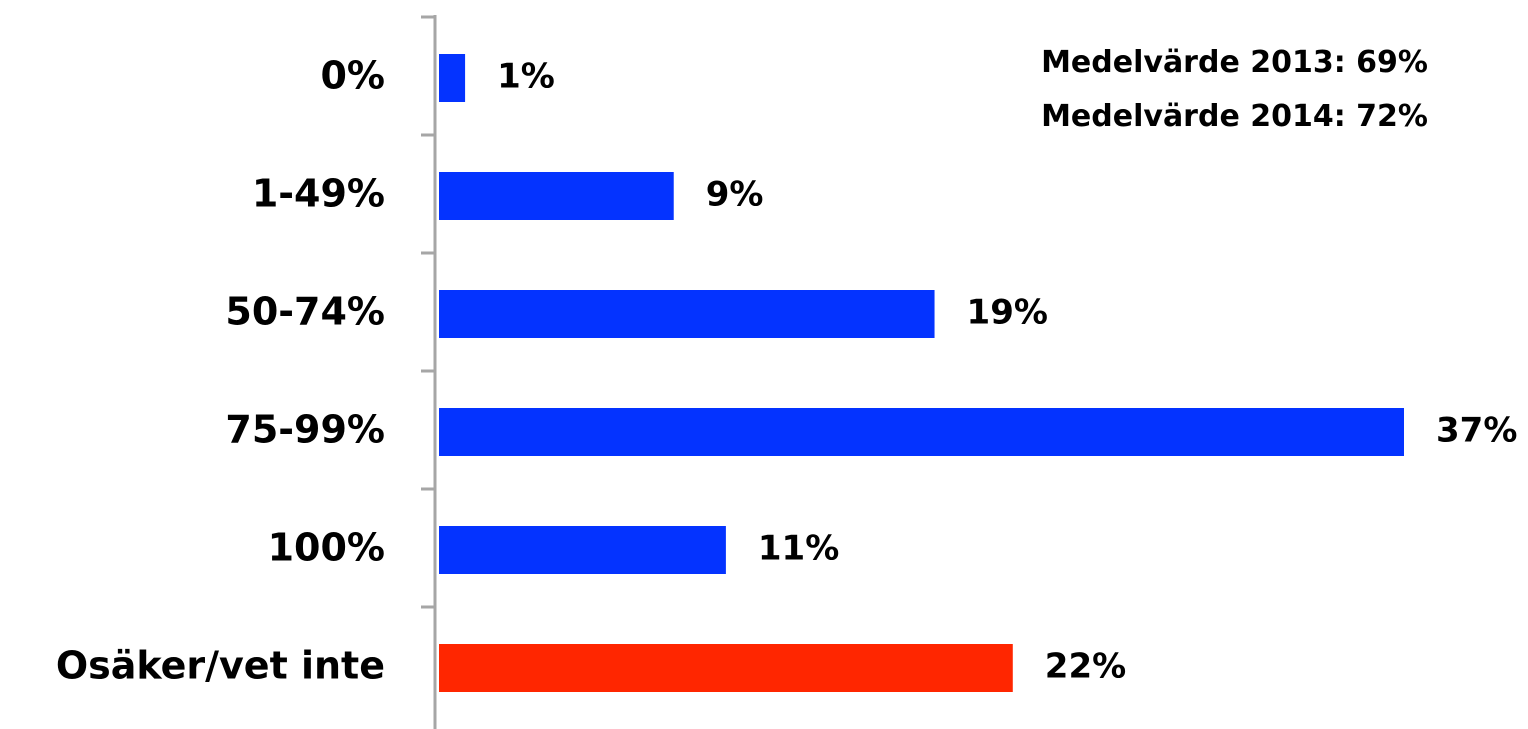  What do you see at coordinates (1234, 62) in the screenshot?
I see `mean-2013-annotation: Medelvärde 2013: 69%` at bounding box center [1234, 62].